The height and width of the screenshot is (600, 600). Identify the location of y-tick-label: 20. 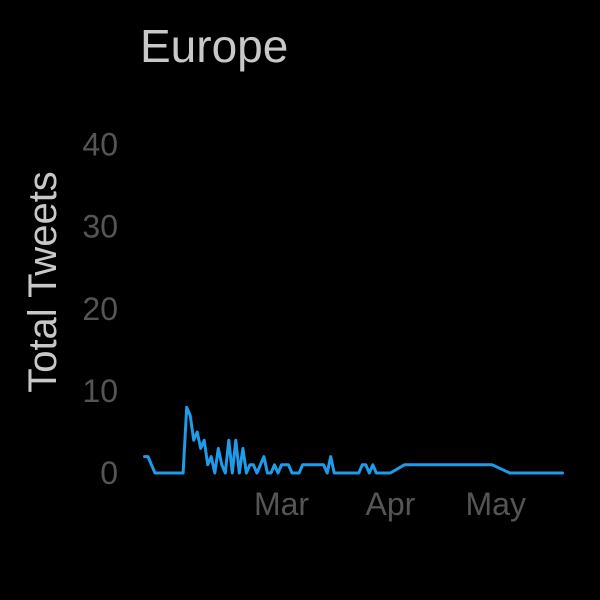
(100, 309).